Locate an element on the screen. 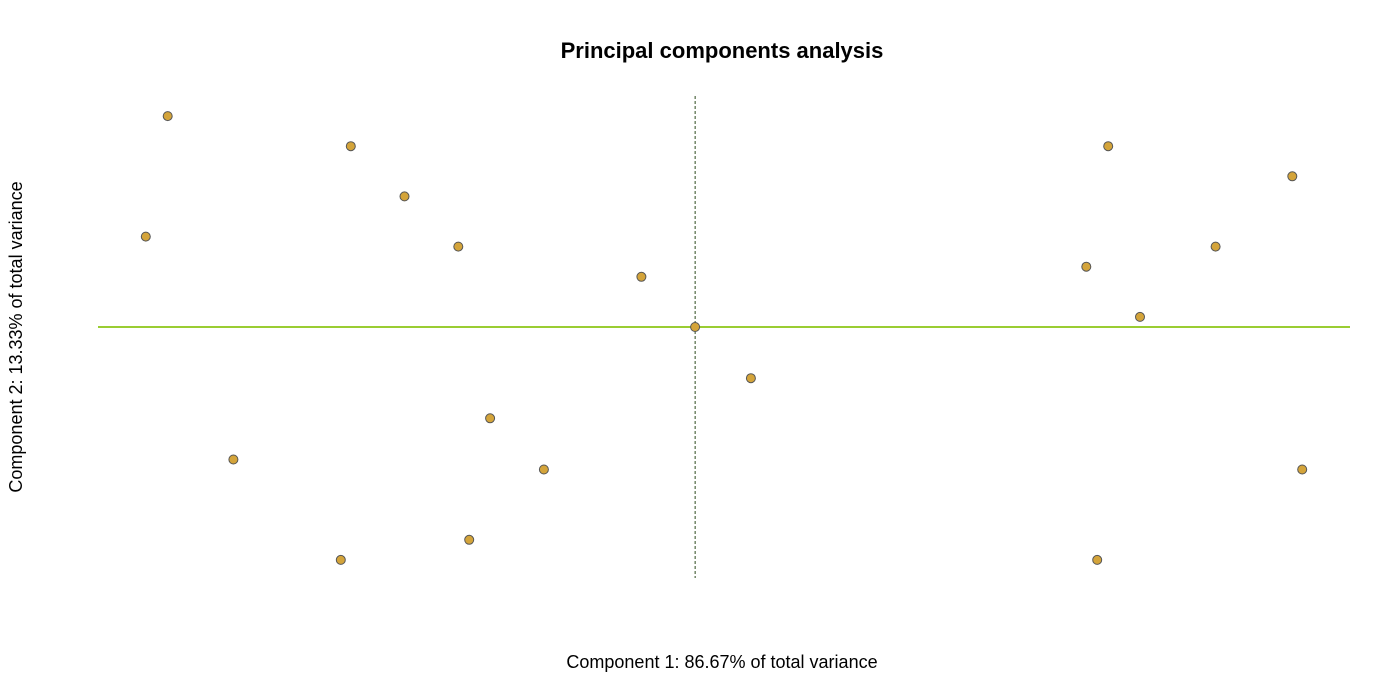  x-axis-label: Component 1: 86.67% of total variance is located at coordinates (721, 662).